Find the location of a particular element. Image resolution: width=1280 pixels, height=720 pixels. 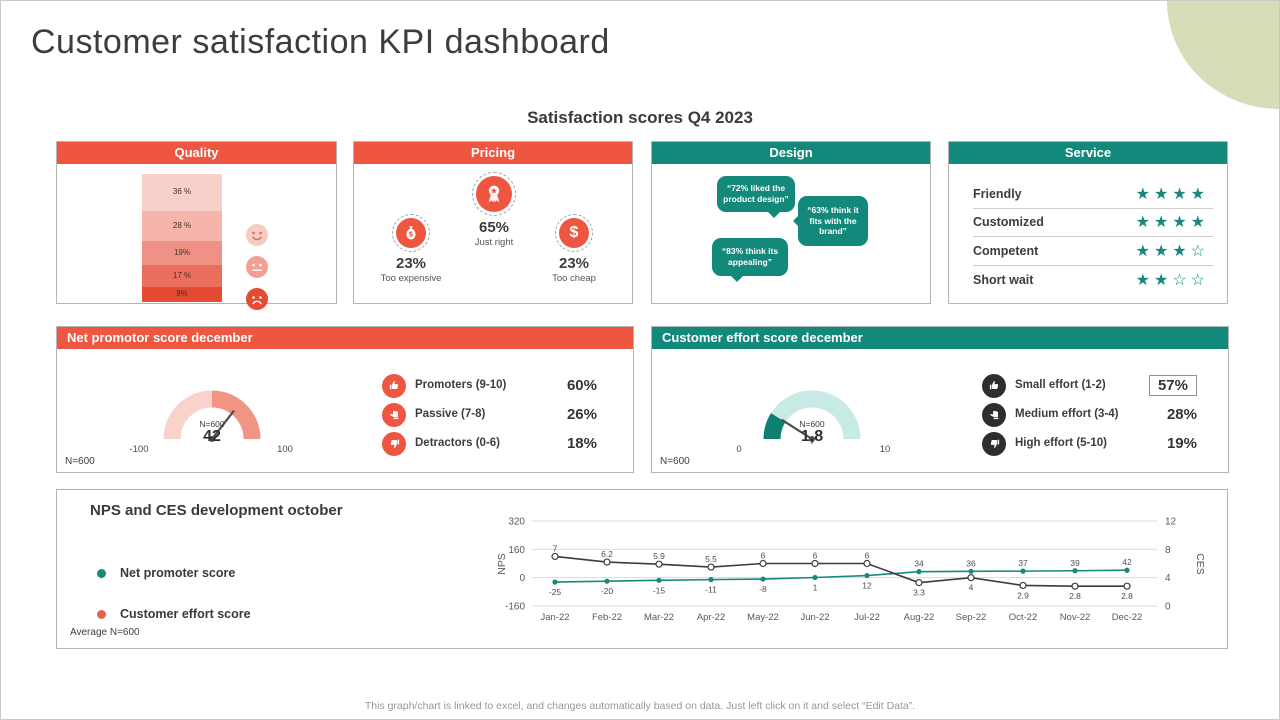

ces-gauge is located at coordinates (812, 409).